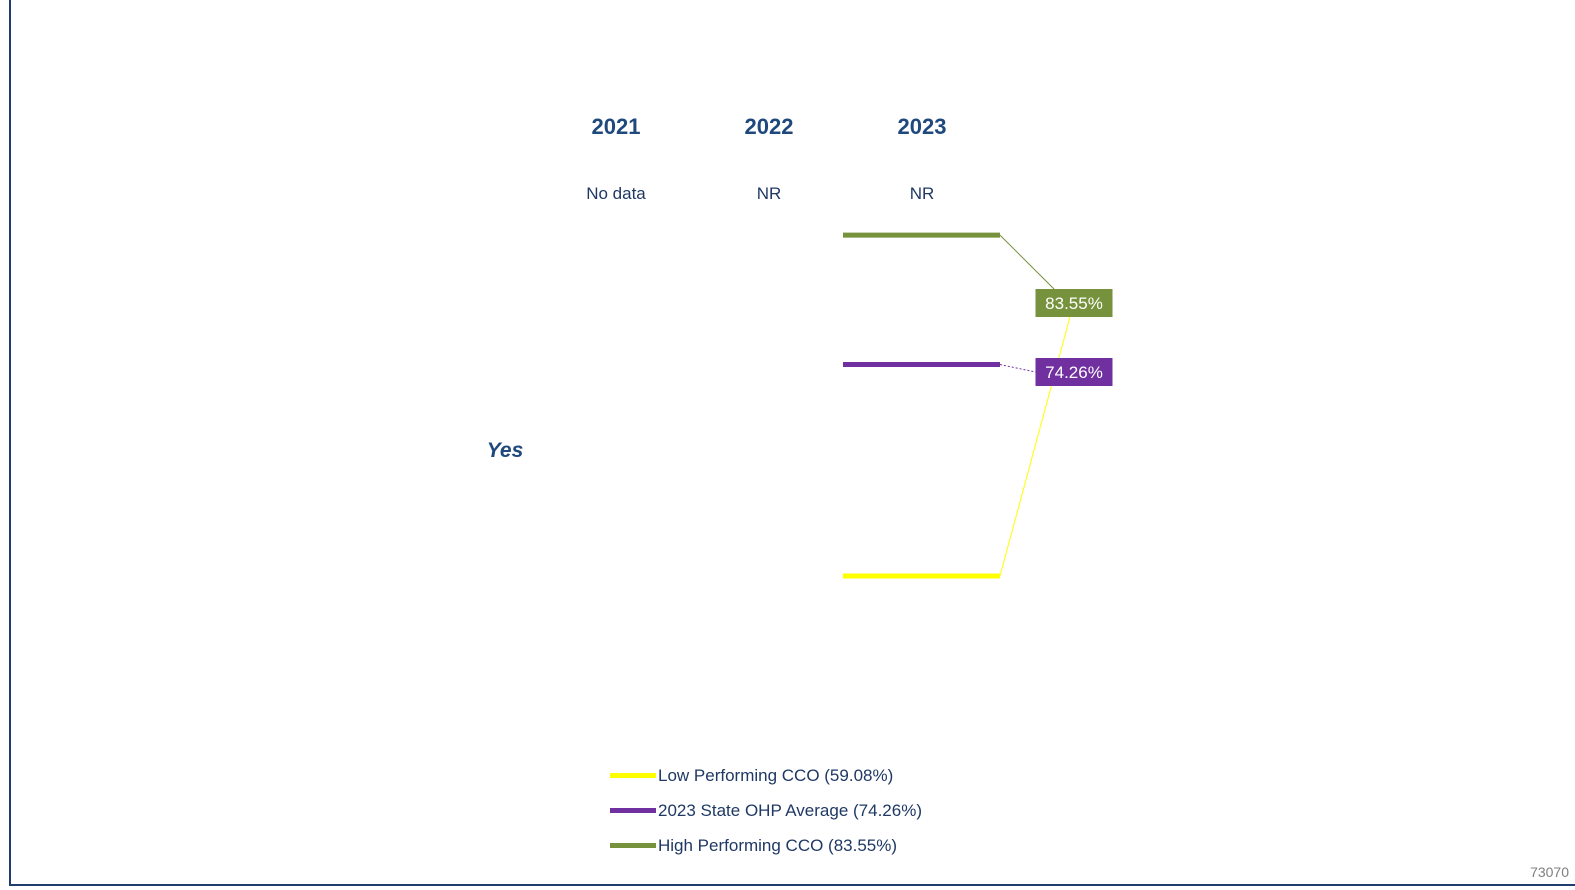  I want to click on legend-item-low: Low Performing CCO (59.08%), so click(766, 775).